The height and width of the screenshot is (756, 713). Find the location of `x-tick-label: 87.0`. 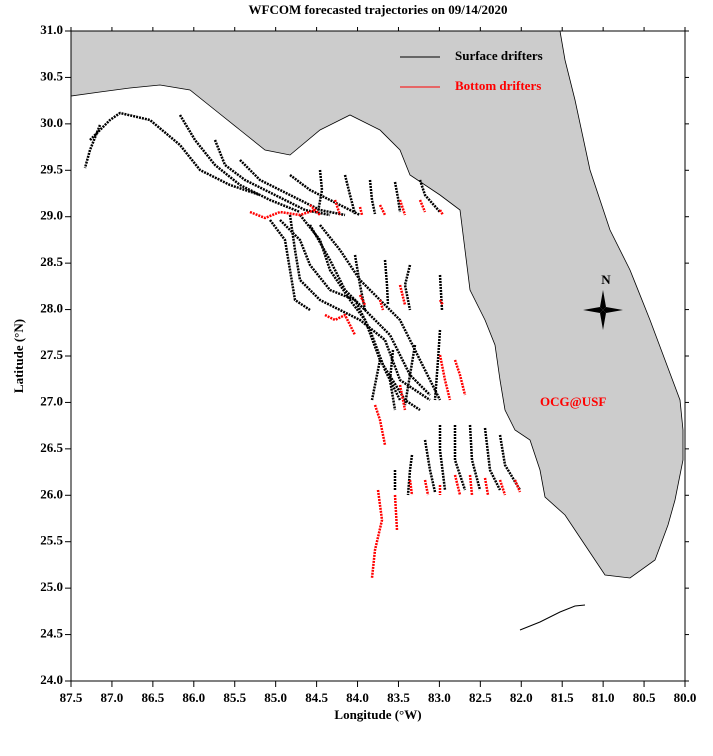

x-tick-label: 87.0 is located at coordinates (112, 697).